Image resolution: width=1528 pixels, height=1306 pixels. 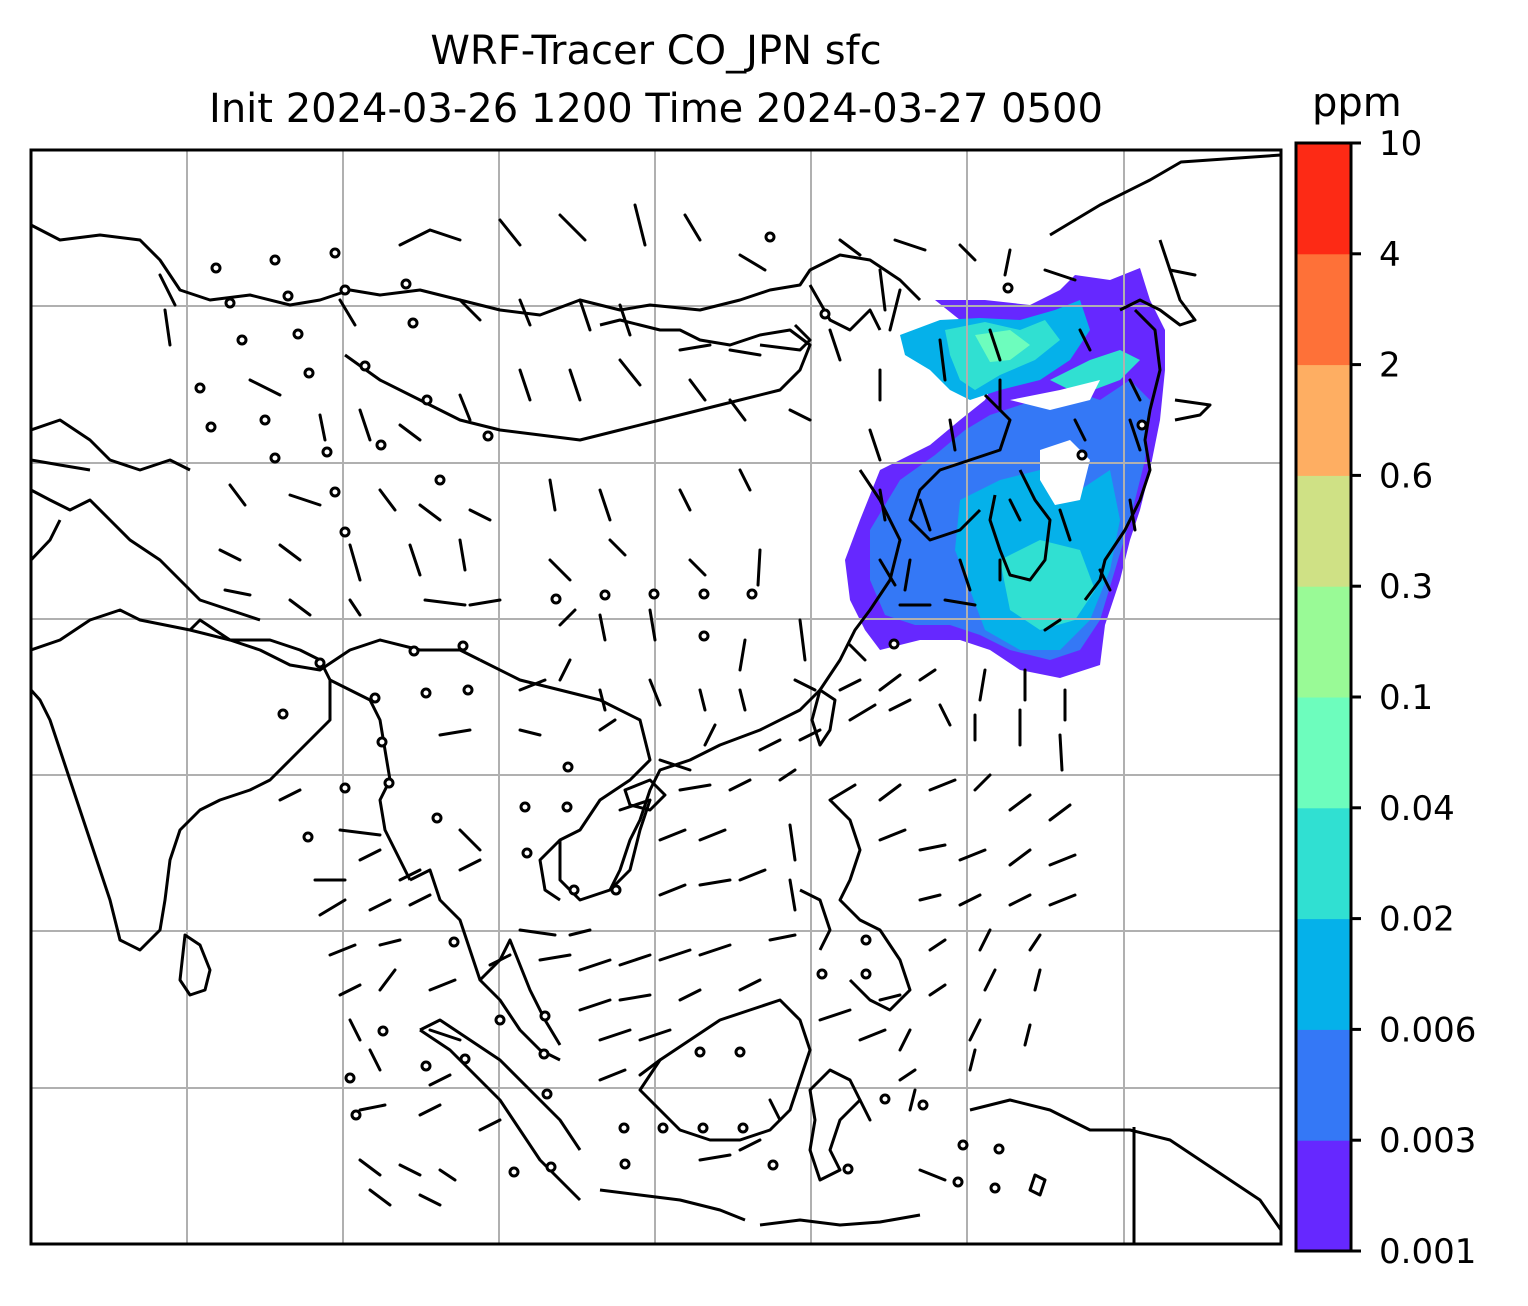 What do you see at coordinates (1417, 920) in the screenshot?
I see `colorbar-tick-label: 0.02` at bounding box center [1417, 920].